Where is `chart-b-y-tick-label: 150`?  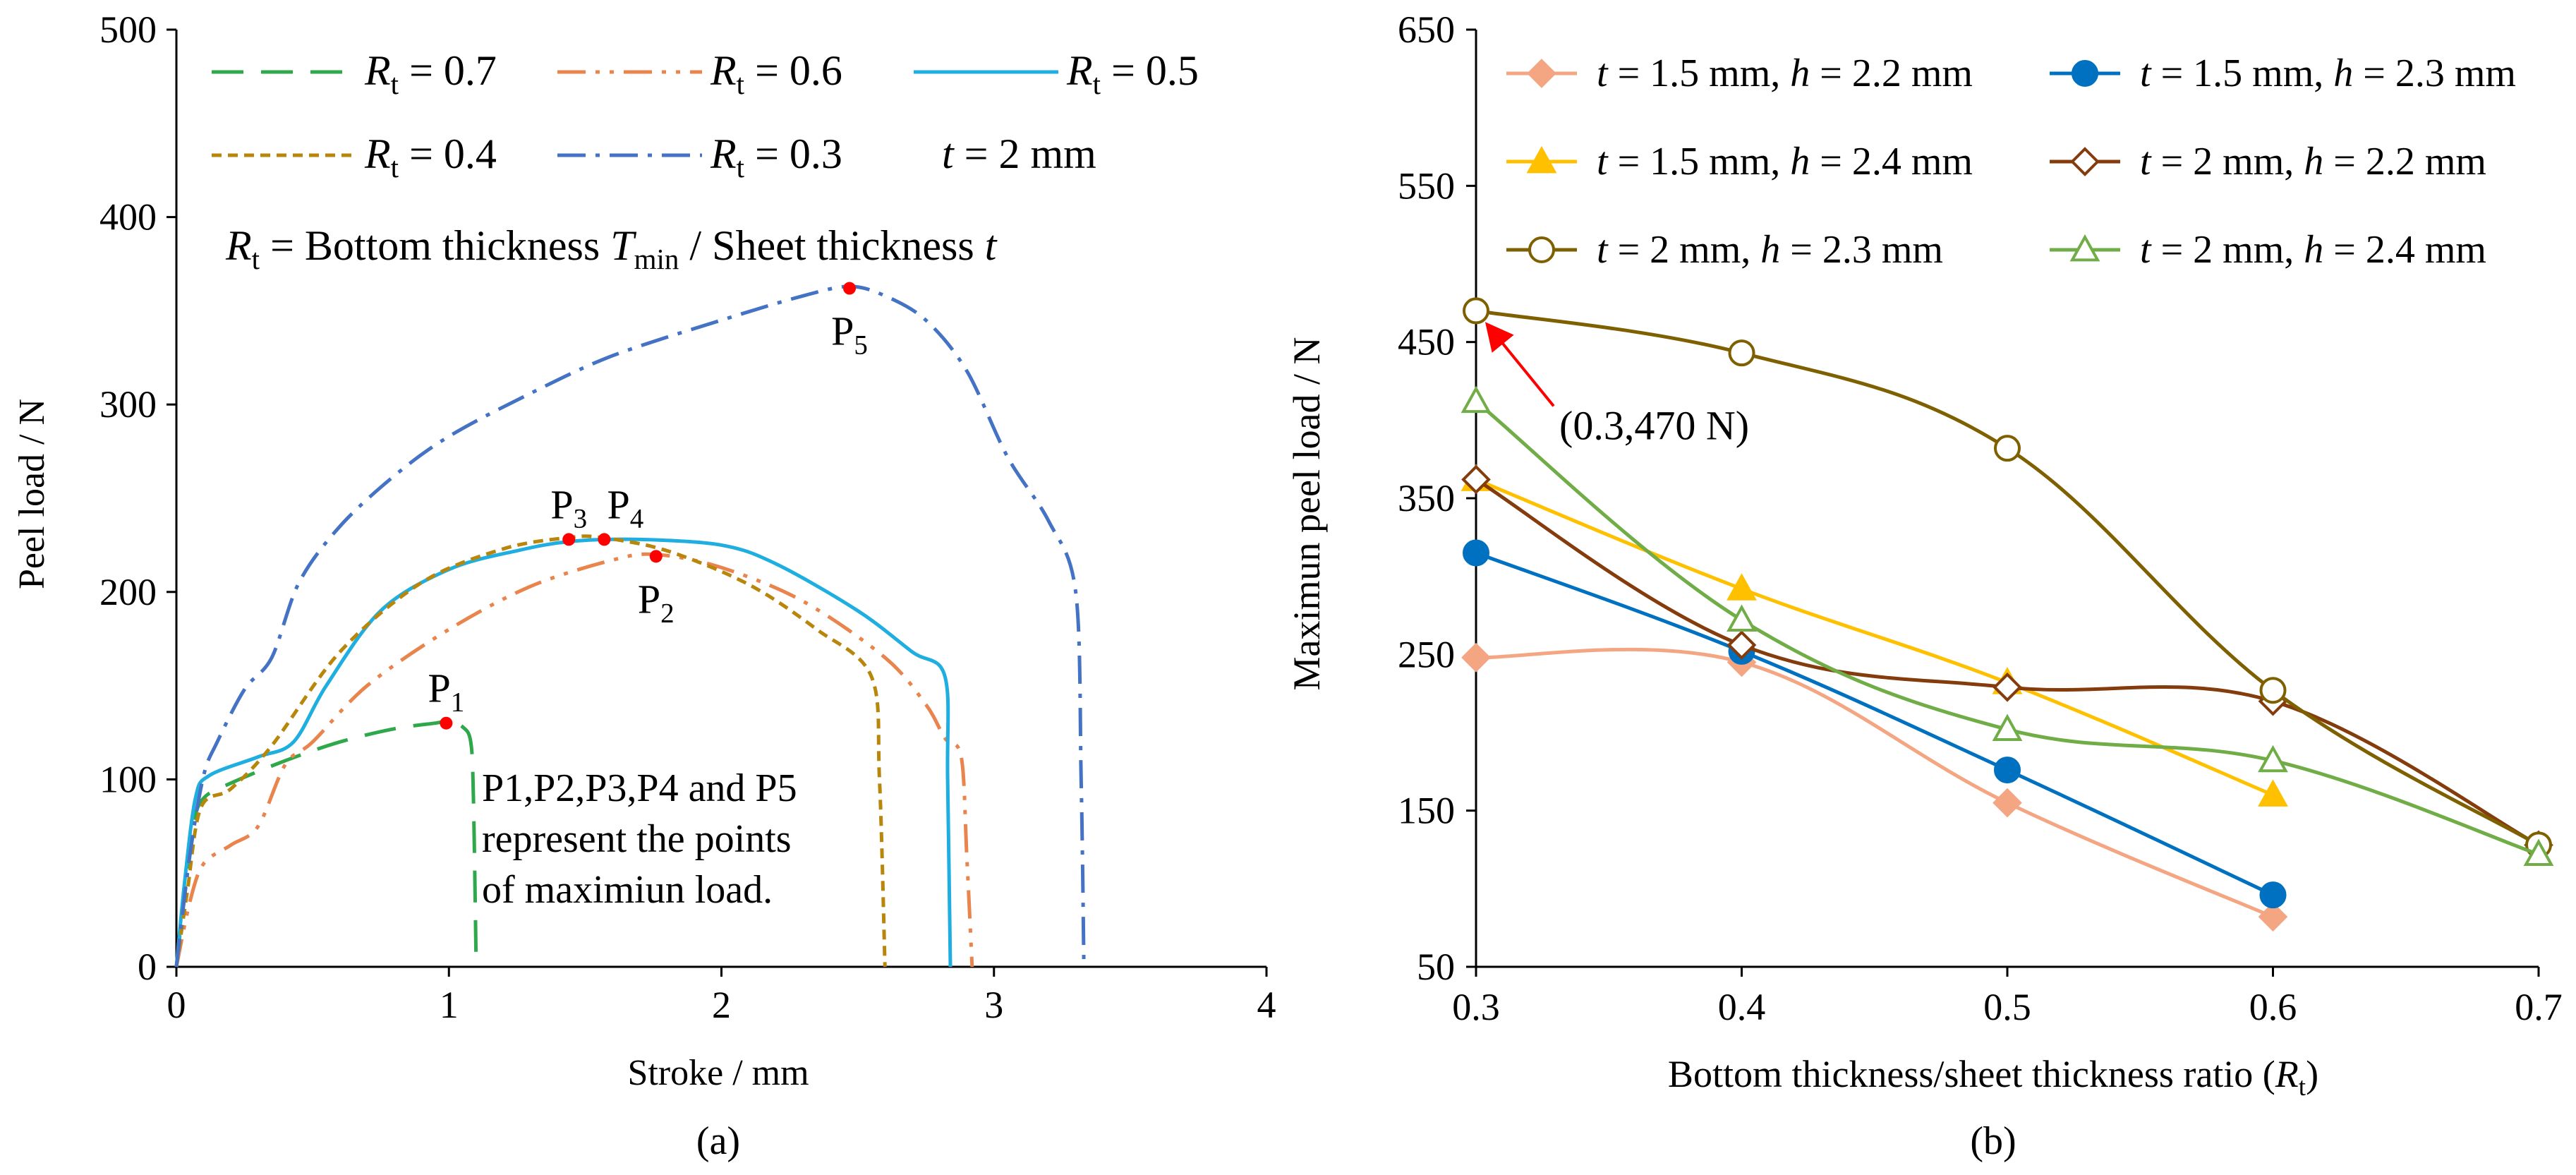
chart-b-y-tick-label: 150 is located at coordinates (1427, 811).